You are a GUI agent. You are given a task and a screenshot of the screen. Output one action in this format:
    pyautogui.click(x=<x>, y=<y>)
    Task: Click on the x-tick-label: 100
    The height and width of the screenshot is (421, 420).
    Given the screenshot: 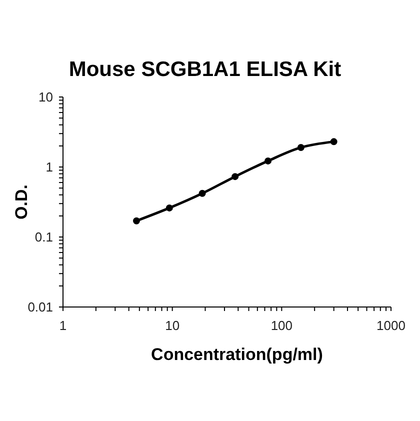 What is the action you would take?
    pyautogui.click(x=281, y=326)
    